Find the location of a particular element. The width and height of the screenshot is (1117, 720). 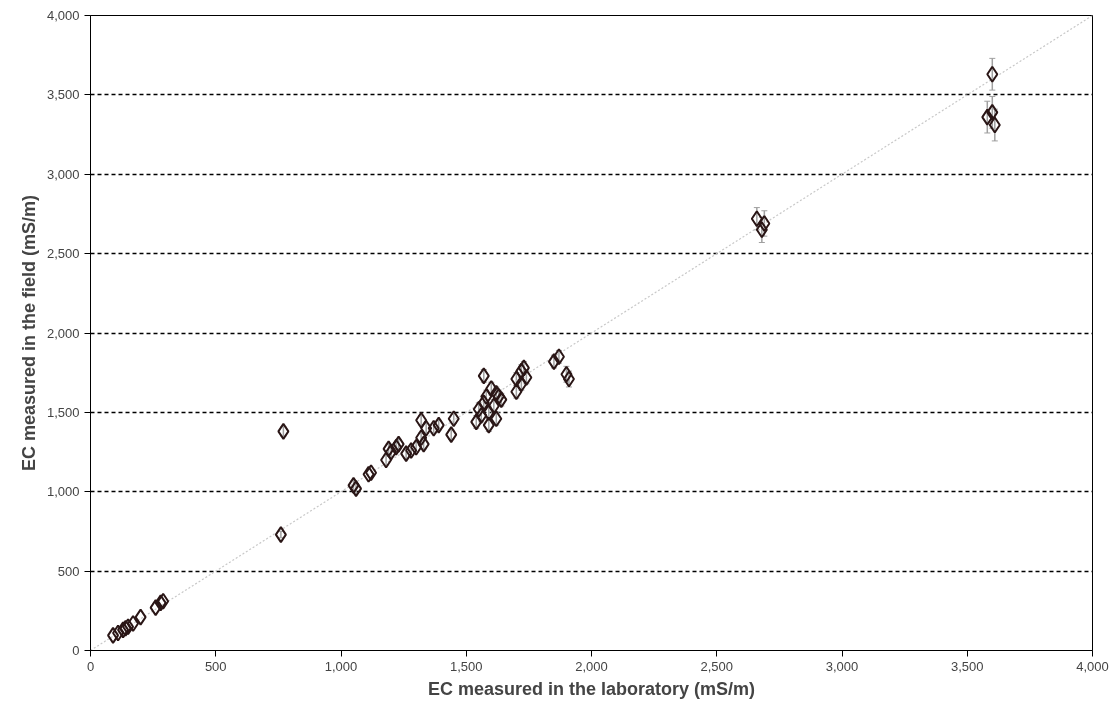

y-tick-label: 0 is located at coordinates (76, 650).